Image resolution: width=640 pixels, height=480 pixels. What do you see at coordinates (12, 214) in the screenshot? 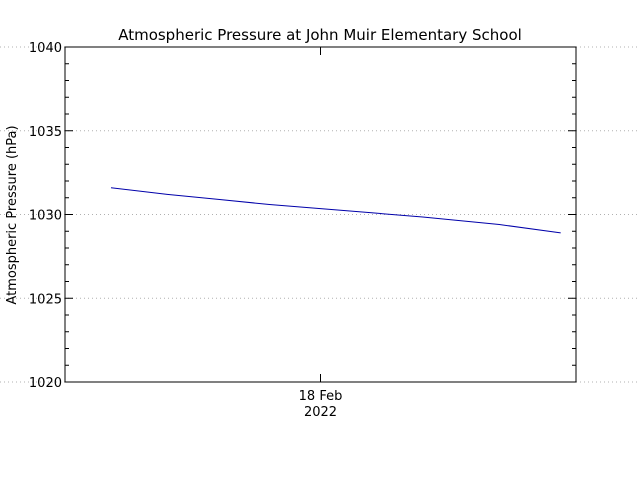
I see `y-axis-label: Atmospheric Pressure (hPa)` at bounding box center [12, 214].